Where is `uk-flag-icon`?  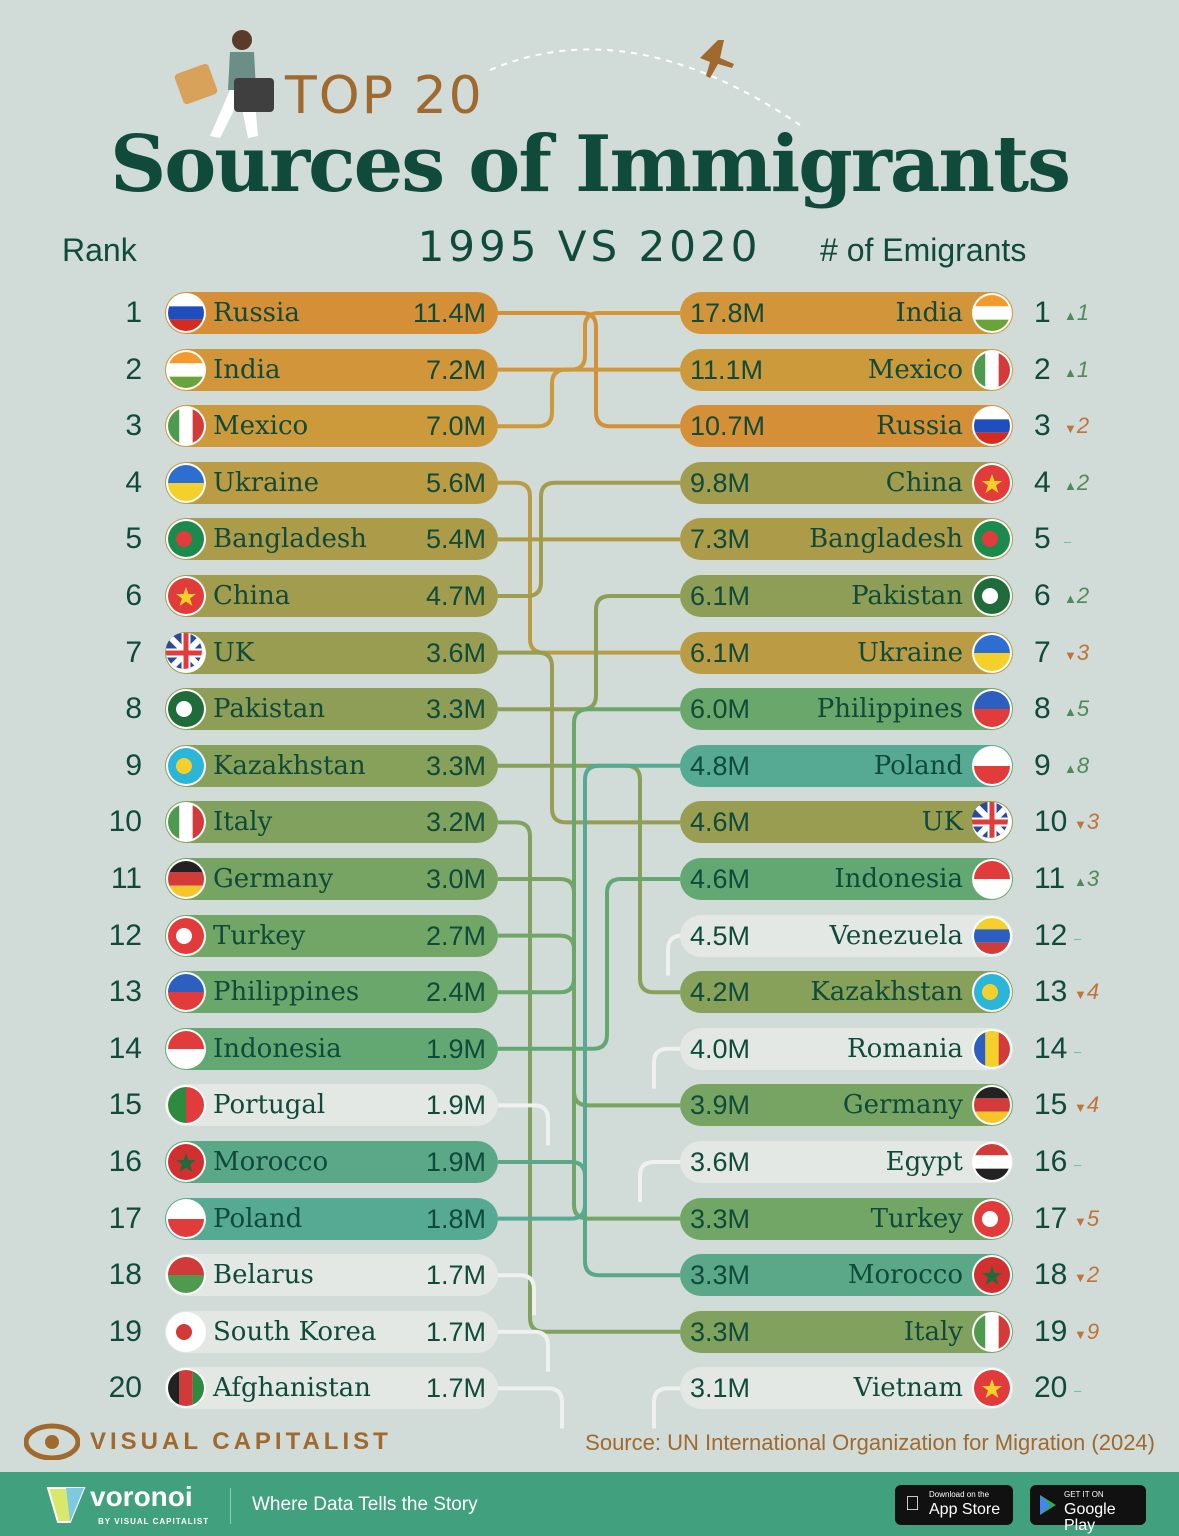 uk-flag-icon is located at coordinates (186, 653).